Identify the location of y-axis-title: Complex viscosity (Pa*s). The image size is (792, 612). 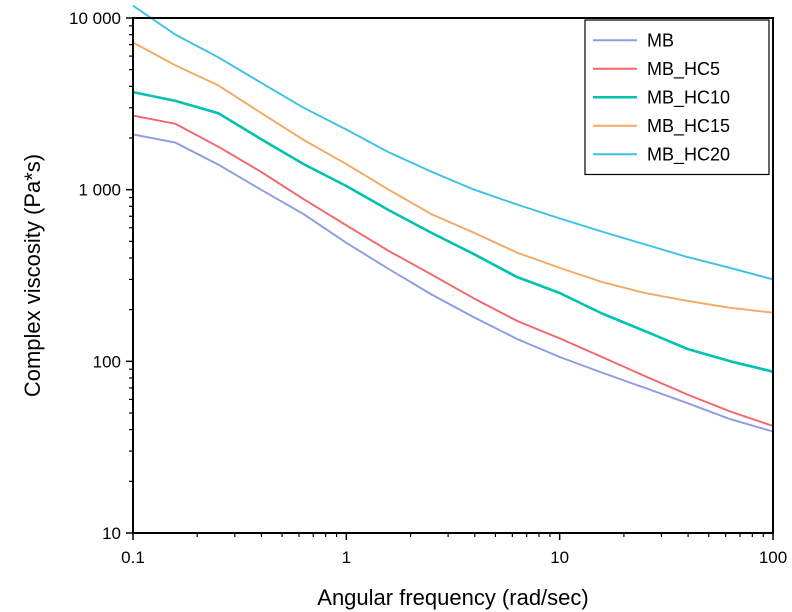
(32, 275).